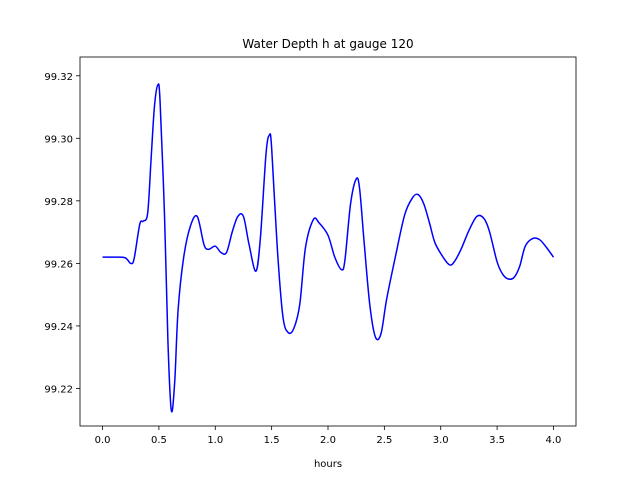  I want to click on y-tick-label: 99.22, so click(58, 389).